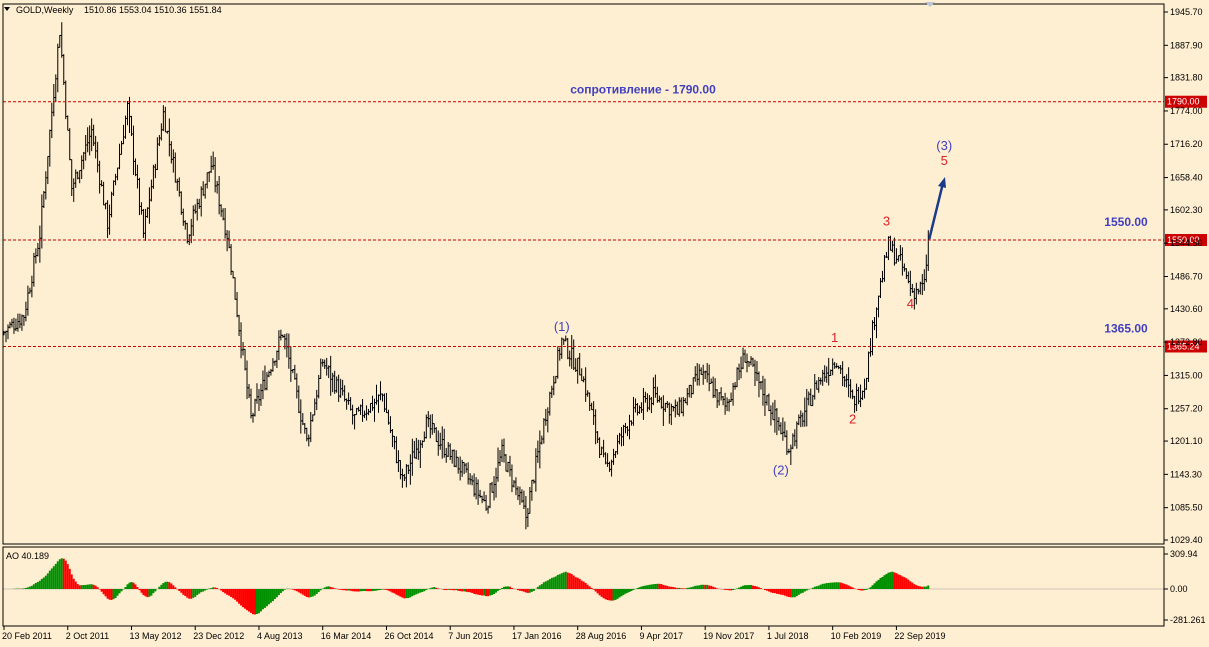  I want to click on x-tick-label: 7 Jun 2015, so click(470, 636).